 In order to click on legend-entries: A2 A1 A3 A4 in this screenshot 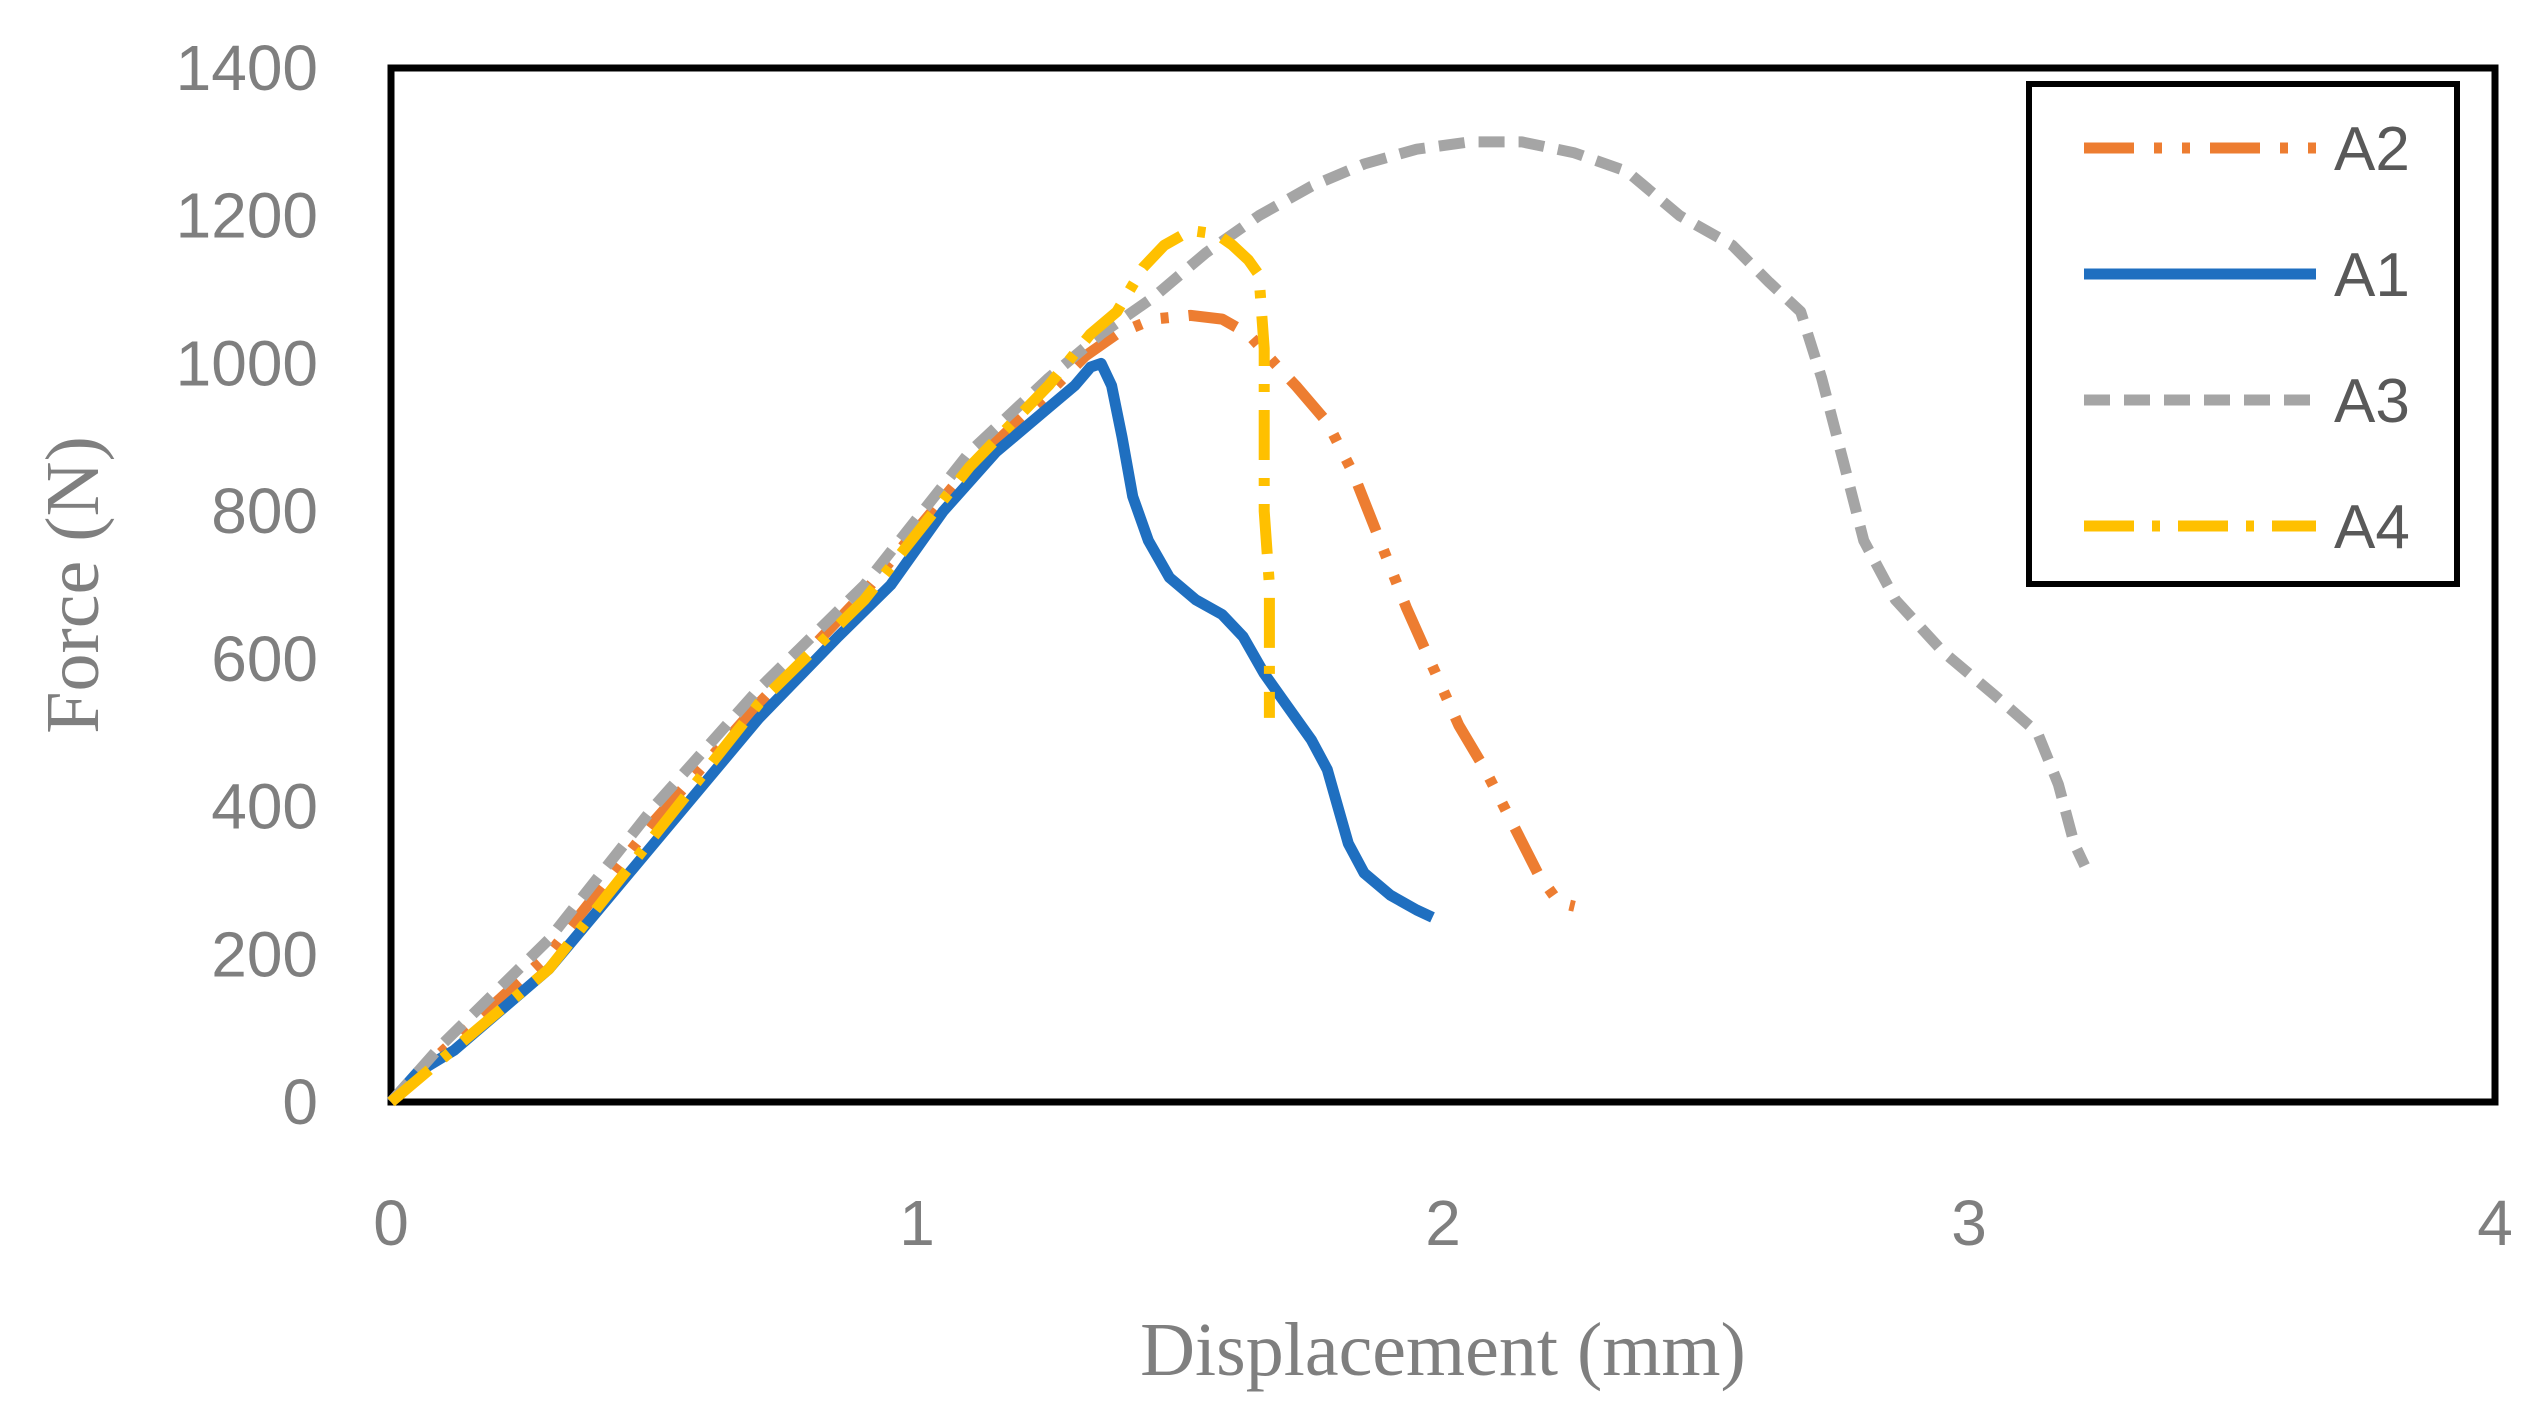, I will do `click(2247, 338)`.